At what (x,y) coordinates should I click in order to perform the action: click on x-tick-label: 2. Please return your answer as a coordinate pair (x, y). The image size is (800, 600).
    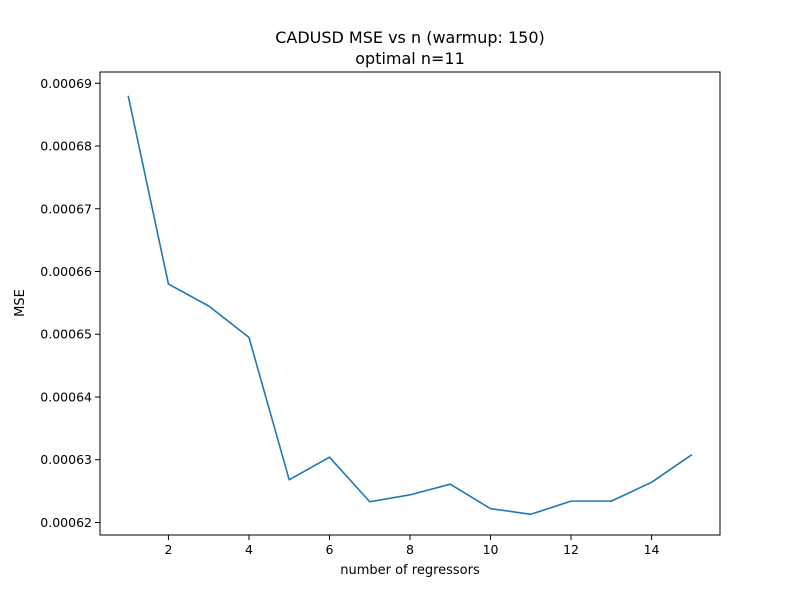
    Looking at the image, I should click on (168, 549).